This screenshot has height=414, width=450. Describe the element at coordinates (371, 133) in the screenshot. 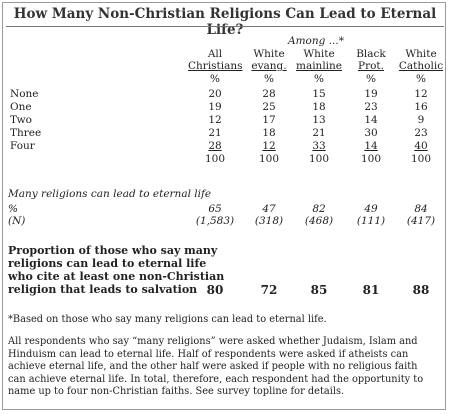

I see `table-cell: 30` at that location.